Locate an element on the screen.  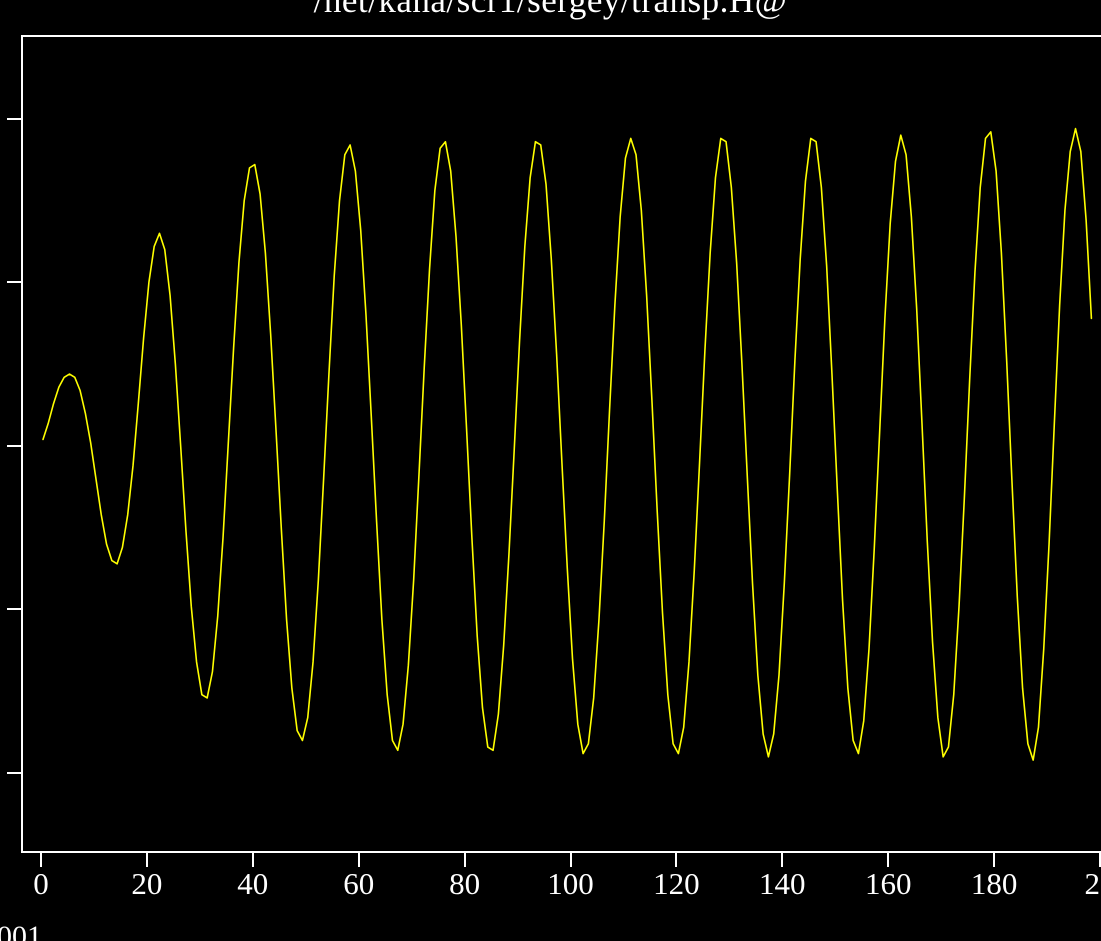
x-axis-tick-label: 80 is located at coordinates (465, 883).